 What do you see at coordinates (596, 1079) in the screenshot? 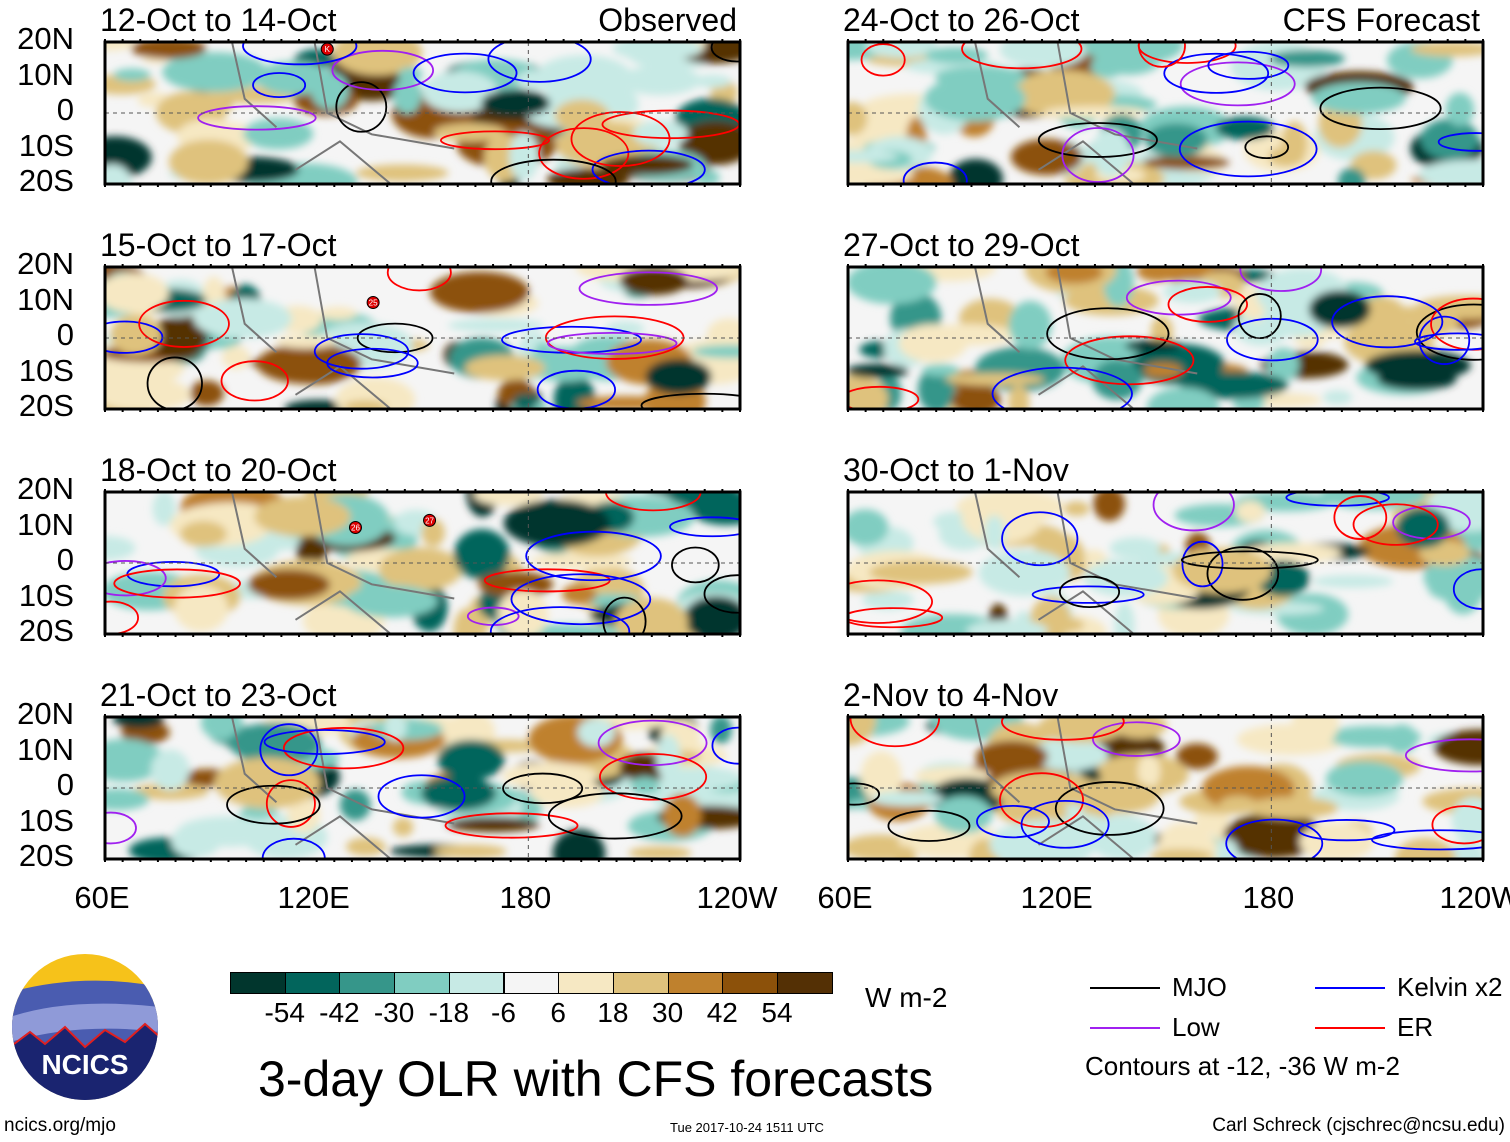
I see `figure-title: 3-day OLR with CFS forecasts` at bounding box center [596, 1079].